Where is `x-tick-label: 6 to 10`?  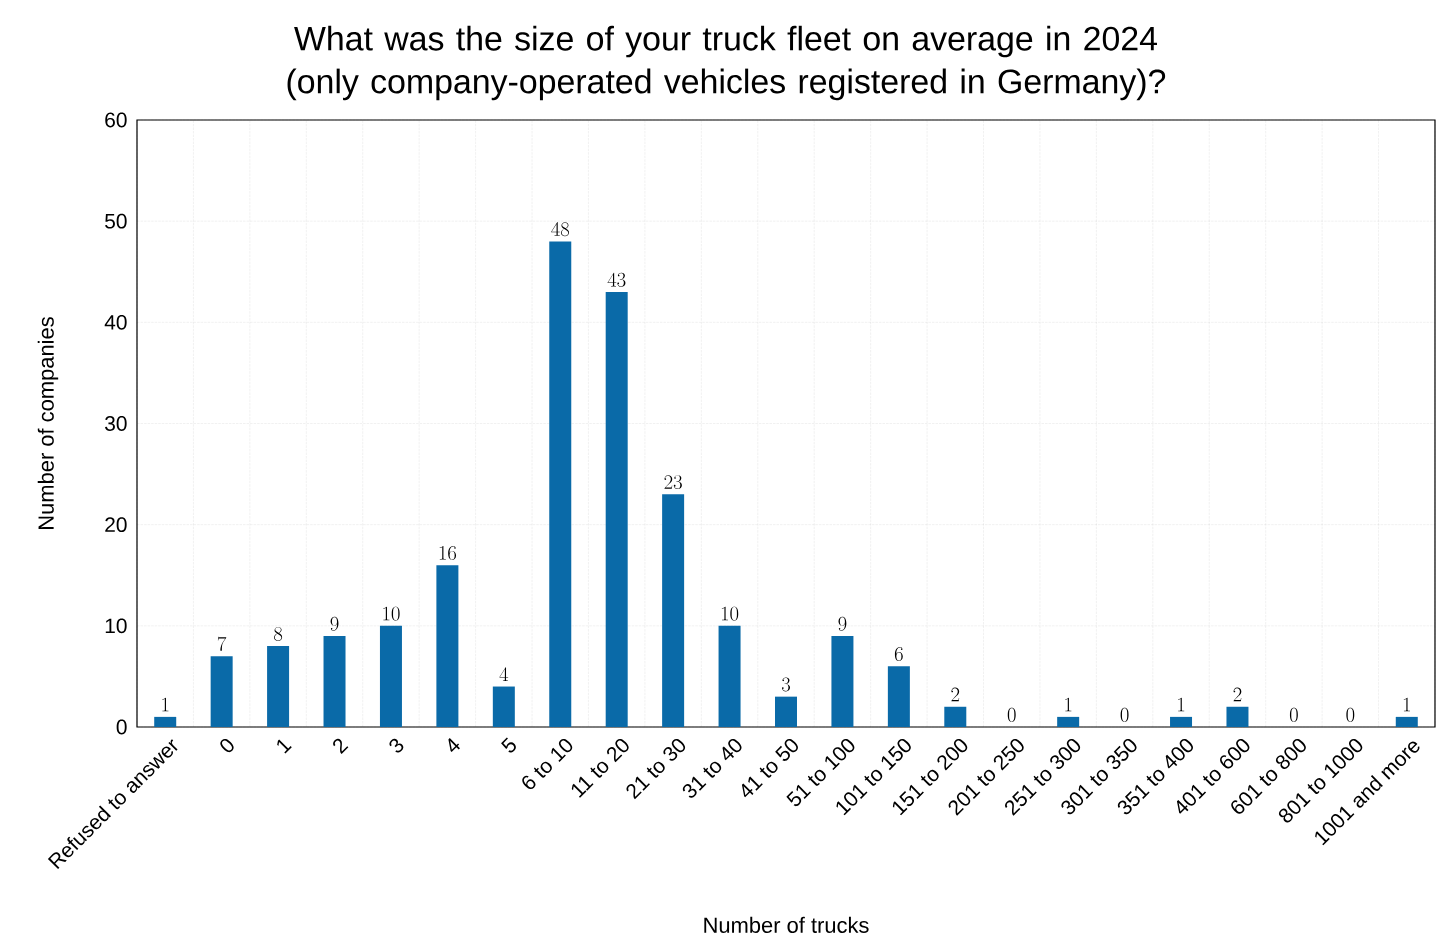 x-tick-label: 6 to 10 is located at coordinates (547, 764).